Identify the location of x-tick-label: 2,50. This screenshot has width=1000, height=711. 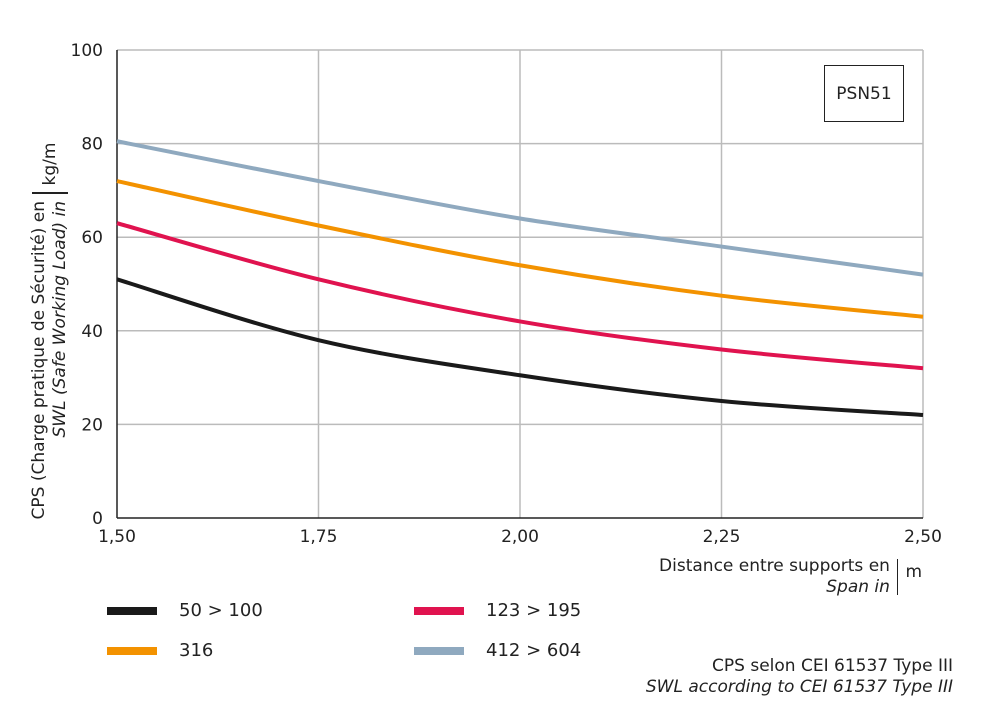
(923, 537).